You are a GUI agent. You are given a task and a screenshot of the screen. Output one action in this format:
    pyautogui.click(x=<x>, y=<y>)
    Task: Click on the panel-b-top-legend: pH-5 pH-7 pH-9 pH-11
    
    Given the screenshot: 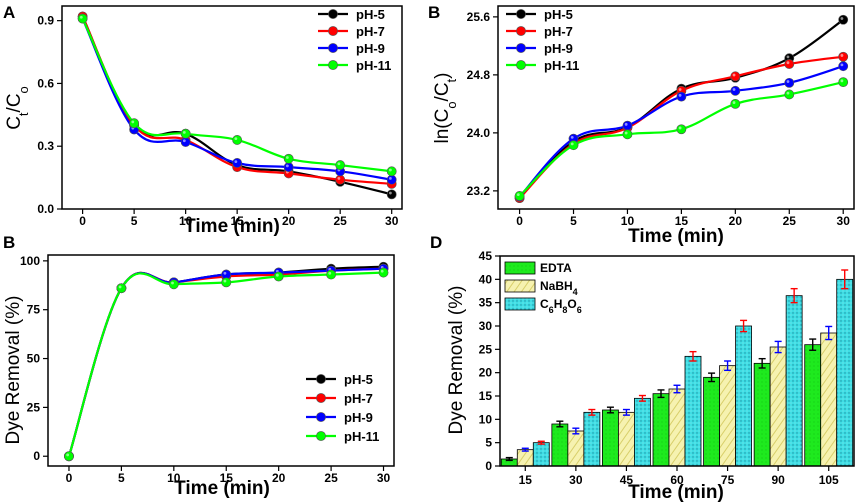 What is the action you would take?
    pyautogui.click(x=542, y=40)
    